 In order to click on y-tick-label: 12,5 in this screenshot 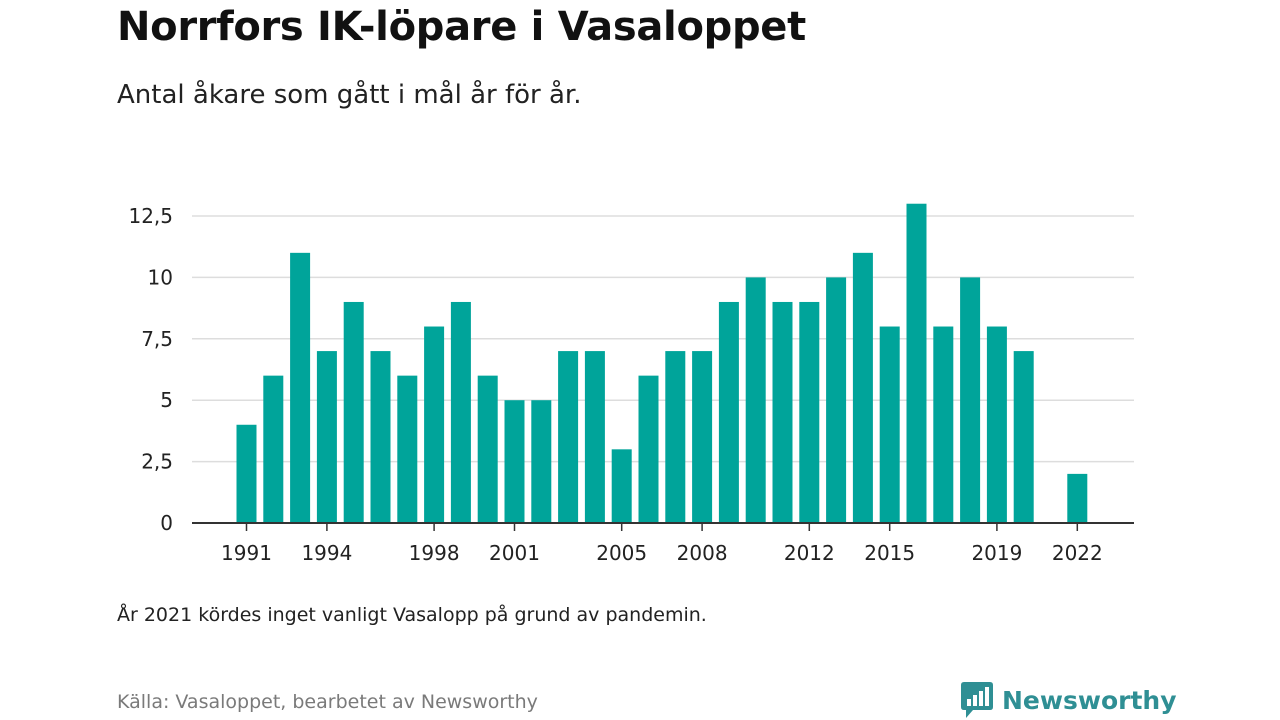, I will do `click(150, 216)`.